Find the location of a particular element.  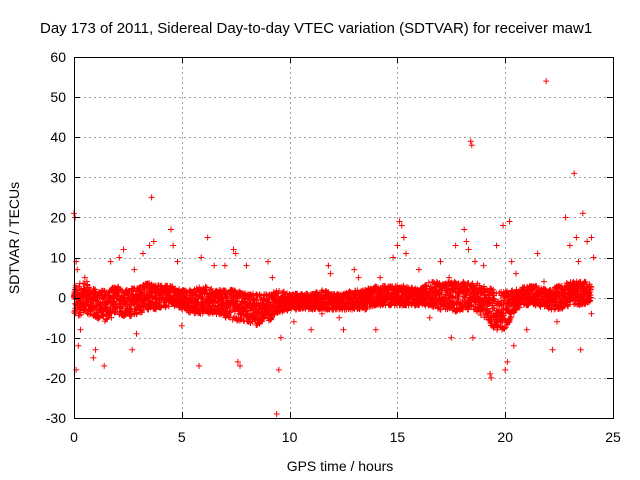

y-tick-label: -20 is located at coordinates (56, 378).